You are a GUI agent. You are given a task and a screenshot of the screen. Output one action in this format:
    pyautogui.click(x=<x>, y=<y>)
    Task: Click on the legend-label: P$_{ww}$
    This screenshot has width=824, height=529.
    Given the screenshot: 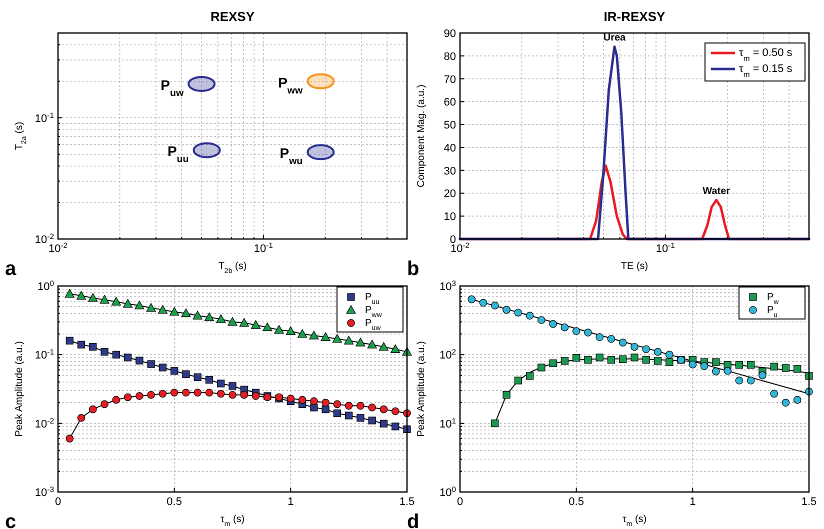 What is the action you would take?
    pyautogui.click(x=374, y=311)
    